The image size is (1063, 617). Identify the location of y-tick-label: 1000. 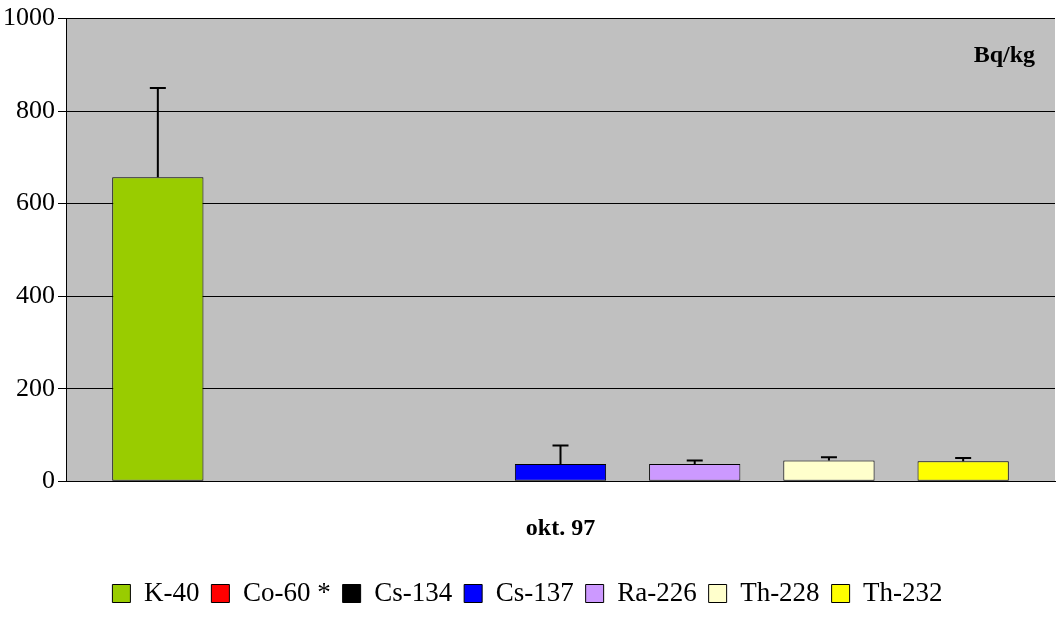
(29, 17).